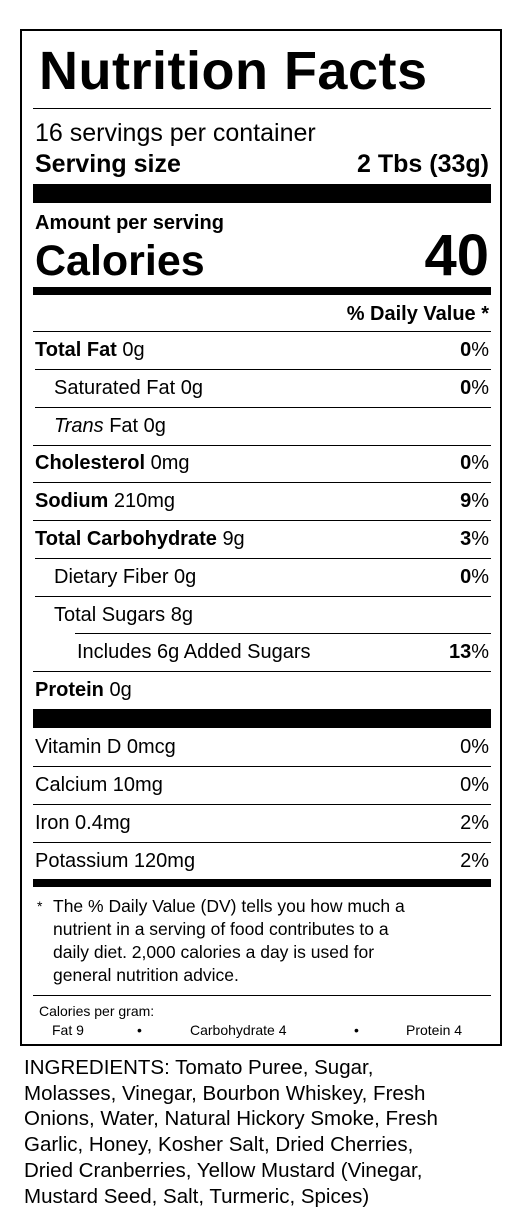 Image resolution: width=528 pixels, height=1232 pixels. I want to click on nutrient-row-total-carbohydrate: Total Carbohydrate 9g 3%, so click(262, 539).